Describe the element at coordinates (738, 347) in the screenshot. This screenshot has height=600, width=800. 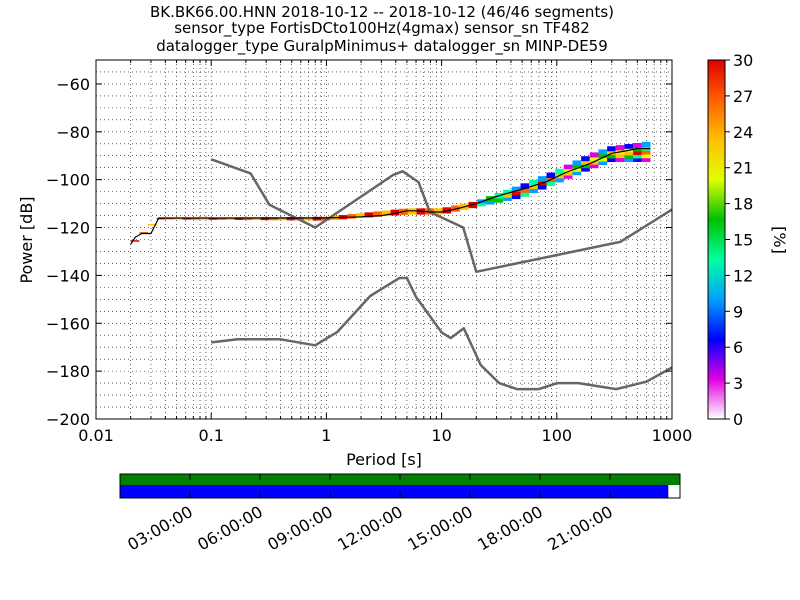
I see `colorbar-tick-label: 6` at that location.